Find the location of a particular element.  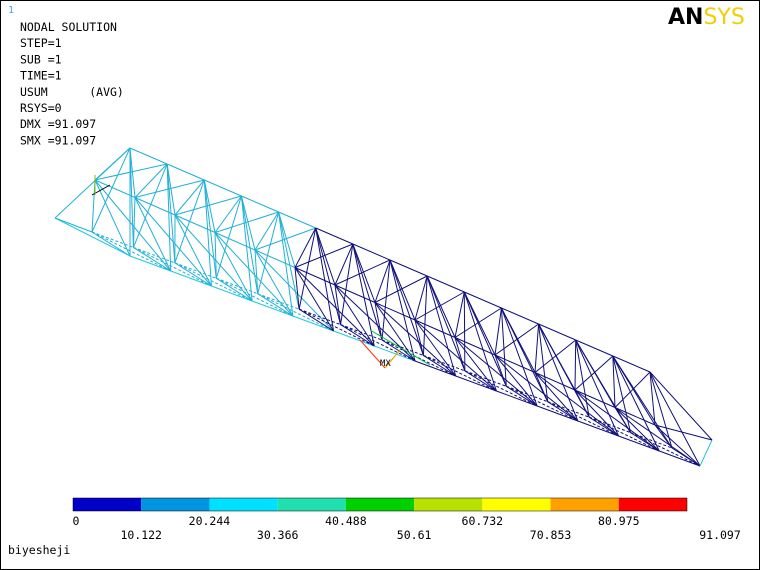

legend-frame is located at coordinates (380, 504).